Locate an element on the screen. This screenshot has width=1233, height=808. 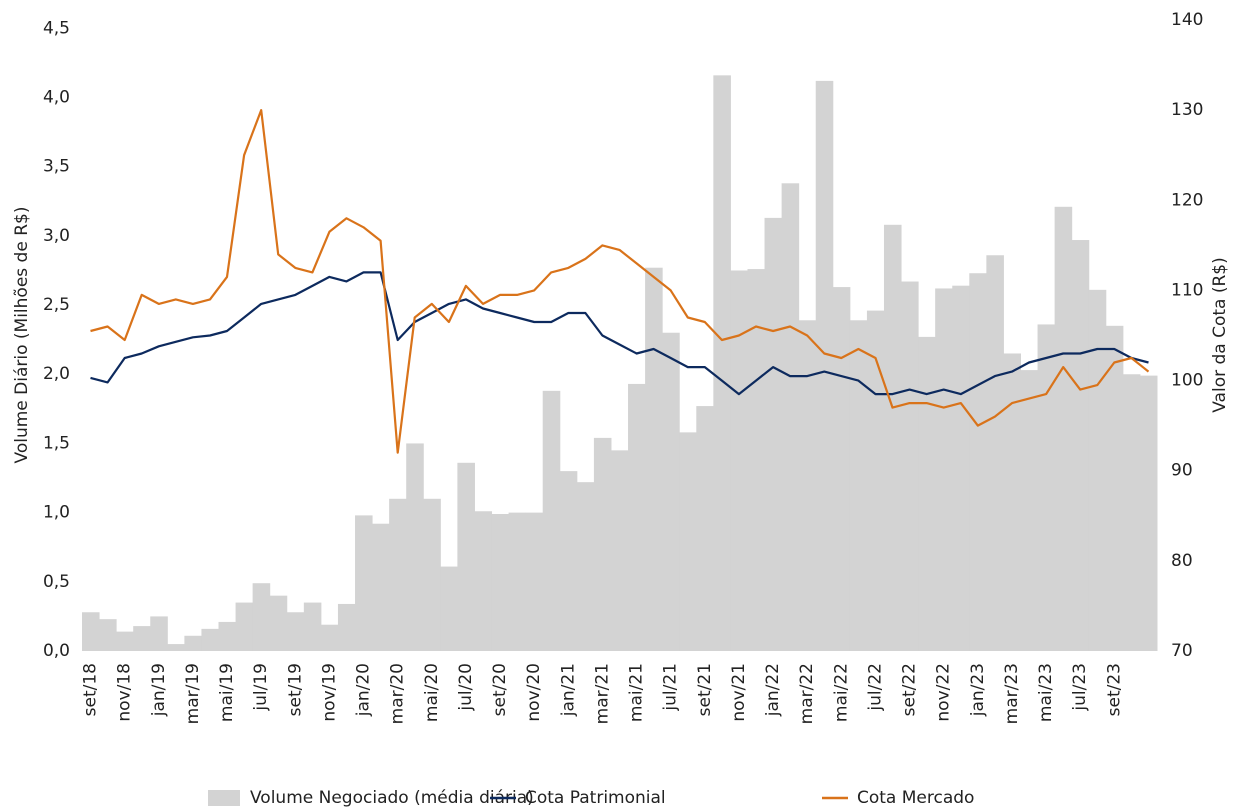
line is located at coordinates (619, 333).